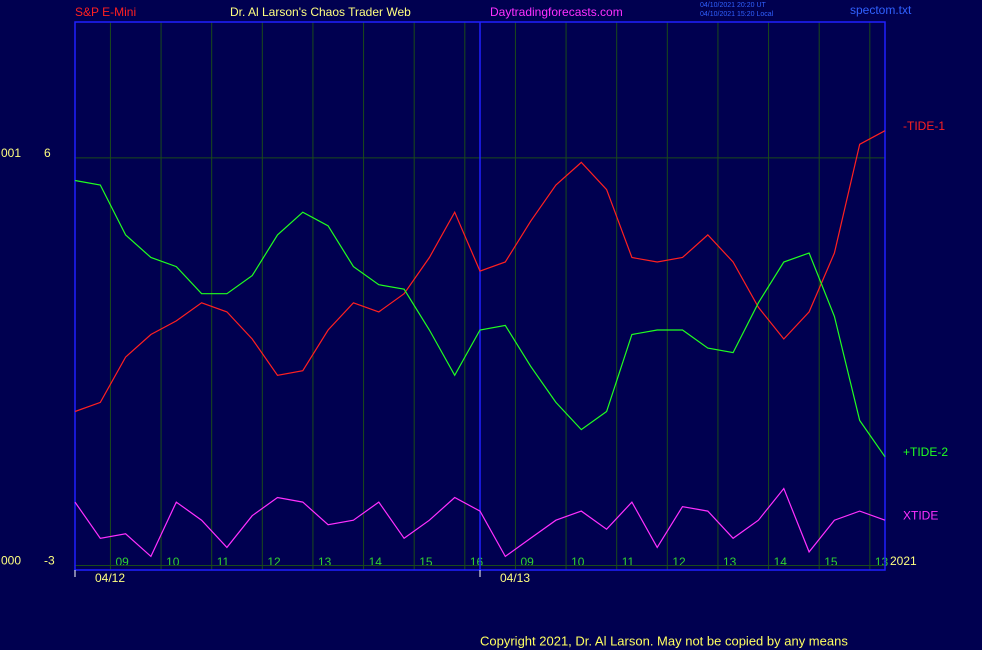  What do you see at coordinates (11, 153) in the screenshot?
I see `y-prefix-label: 001` at bounding box center [11, 153].